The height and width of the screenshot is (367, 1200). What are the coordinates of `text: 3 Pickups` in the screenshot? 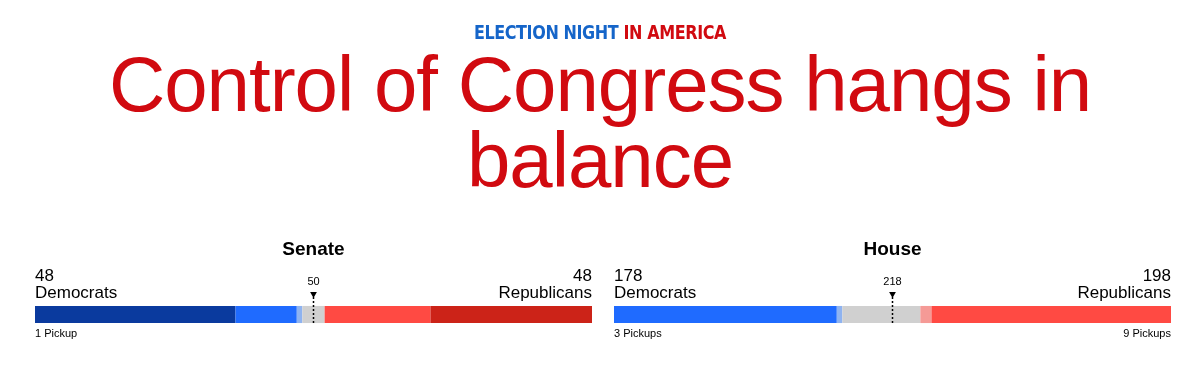 It's located at (638, 333).